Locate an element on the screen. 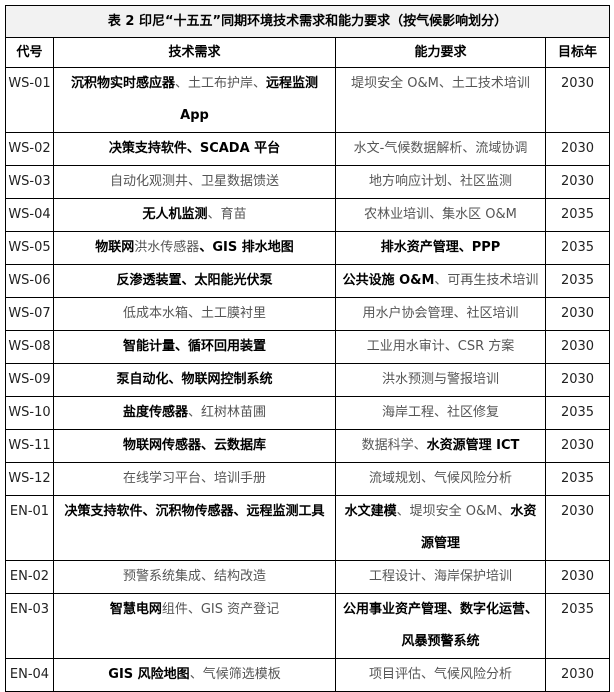 This screenshot has width=614, height=692. text-segment: 工业用水审计、CSR 方案 is located at coordinates (440, 346).